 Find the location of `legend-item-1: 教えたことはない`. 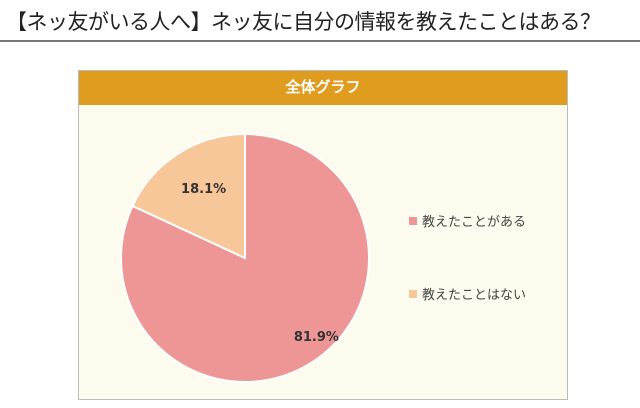

legend-item-1: 教えたことはない is located at coordinates (467, 293).